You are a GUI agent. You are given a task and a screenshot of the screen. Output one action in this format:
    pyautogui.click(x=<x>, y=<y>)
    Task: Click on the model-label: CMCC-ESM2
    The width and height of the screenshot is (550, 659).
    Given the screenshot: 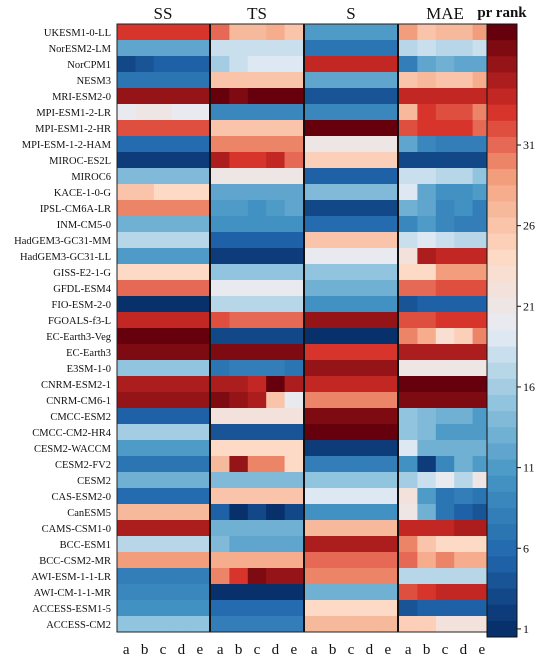 What is the action you would take?
    pyautogui.click(x=80, y=417)
    